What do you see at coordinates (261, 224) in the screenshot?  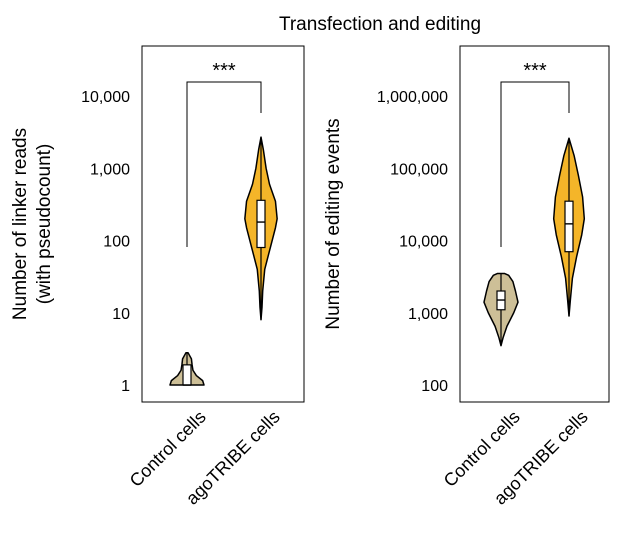 I see `linker-reads-iqr-box-agotribe` at bounding box center [261, 224].